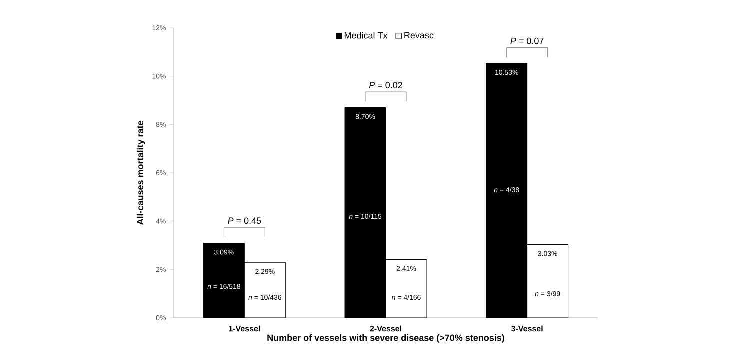  I want to click on legend-label: Revasc, so click(419, 35).